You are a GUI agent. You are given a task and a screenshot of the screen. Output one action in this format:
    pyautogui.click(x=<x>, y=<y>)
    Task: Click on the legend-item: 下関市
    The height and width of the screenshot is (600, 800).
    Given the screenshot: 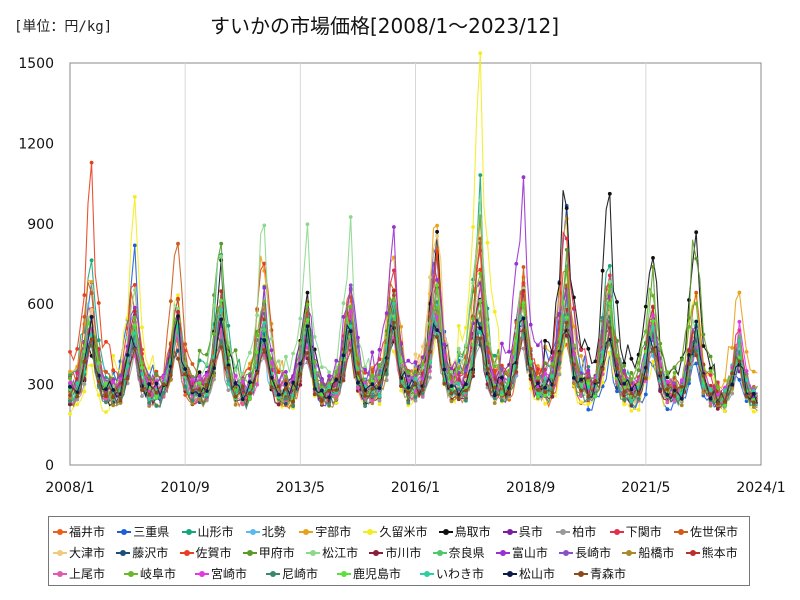 What is the action you would take?
    pyautogui.click(x=641, y=531)
    